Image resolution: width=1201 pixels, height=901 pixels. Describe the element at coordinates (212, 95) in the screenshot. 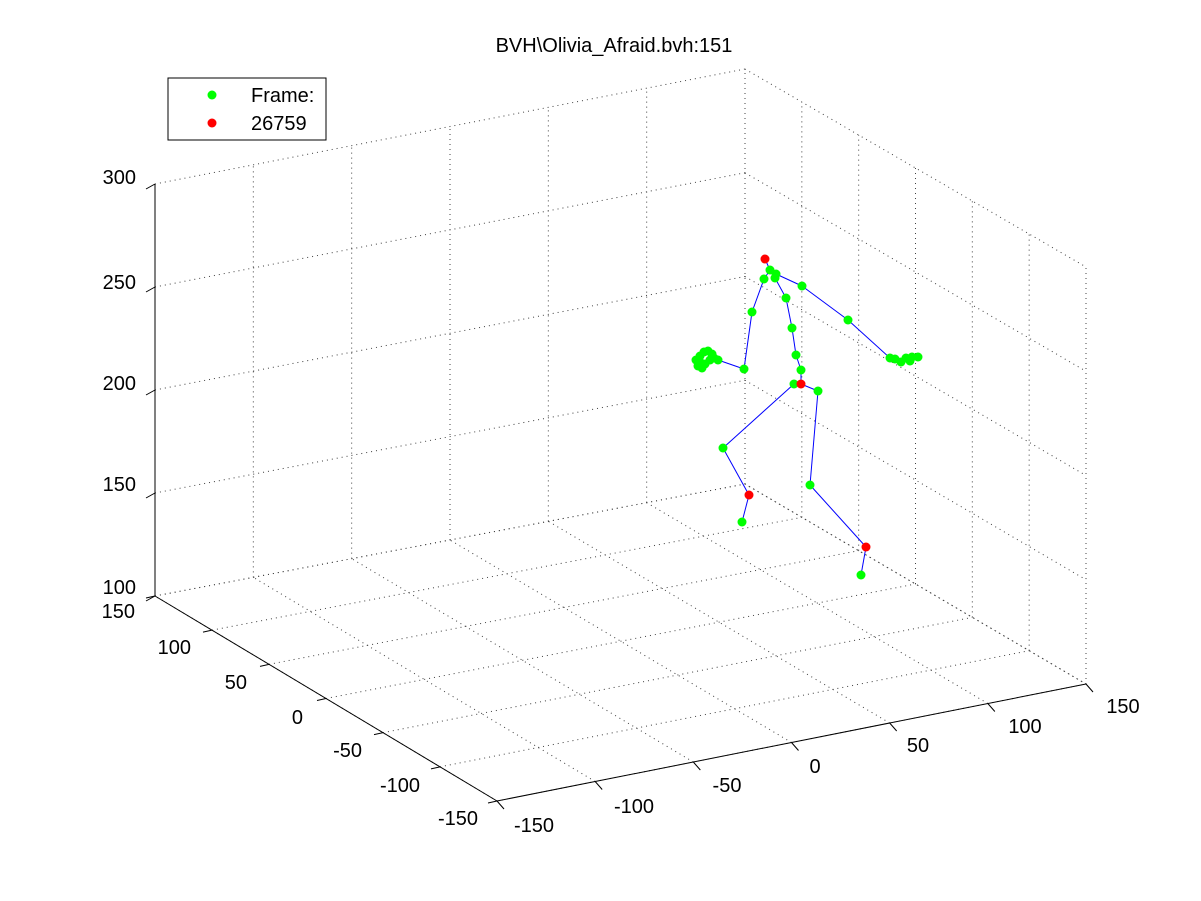

I see `legend-marker-frame` at that location.